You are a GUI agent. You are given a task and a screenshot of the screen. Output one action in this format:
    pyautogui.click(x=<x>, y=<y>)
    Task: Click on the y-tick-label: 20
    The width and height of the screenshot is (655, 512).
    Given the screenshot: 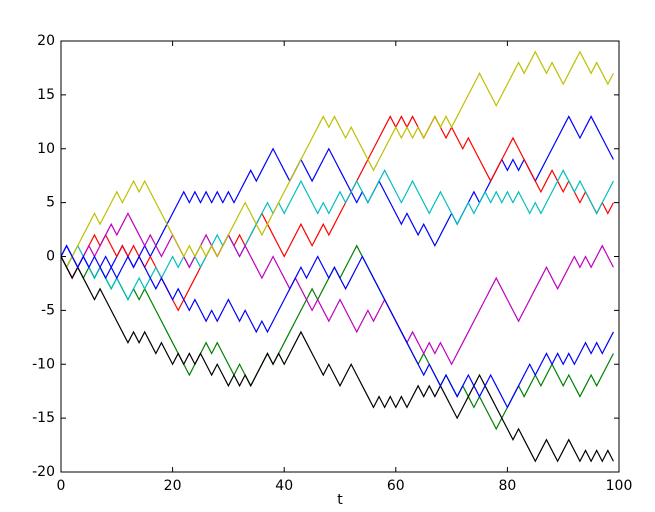 What is the action you would take?
    pyautogui.click(x=46, y=41)
    